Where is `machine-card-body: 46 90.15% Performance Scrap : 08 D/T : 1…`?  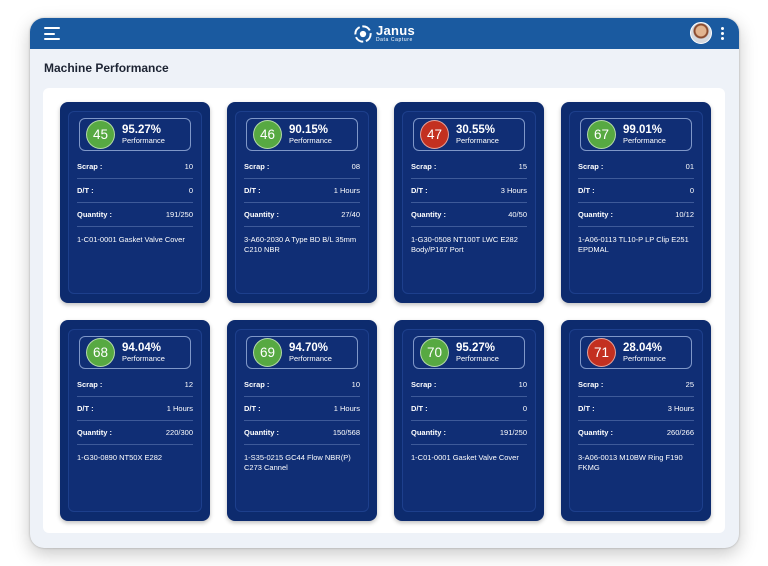
machine-card-body: 46 90.15% Performance Scrap : 08 D/T : 1… is located at coordinates (302, 202).